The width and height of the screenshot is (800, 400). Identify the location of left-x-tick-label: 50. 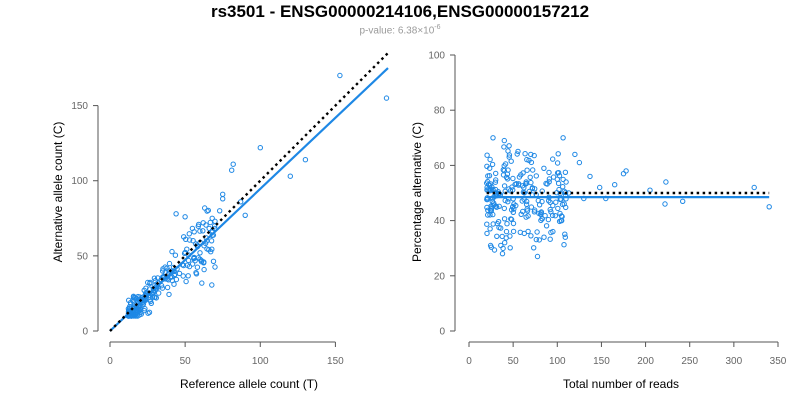
(186, 361).